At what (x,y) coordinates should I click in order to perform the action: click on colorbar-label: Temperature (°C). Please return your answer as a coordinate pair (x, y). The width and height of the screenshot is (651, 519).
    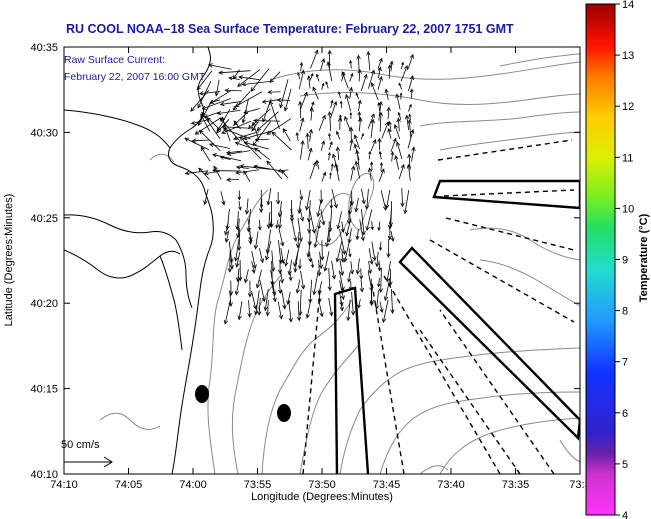
    Looking at the image, I should click on (644, 257).